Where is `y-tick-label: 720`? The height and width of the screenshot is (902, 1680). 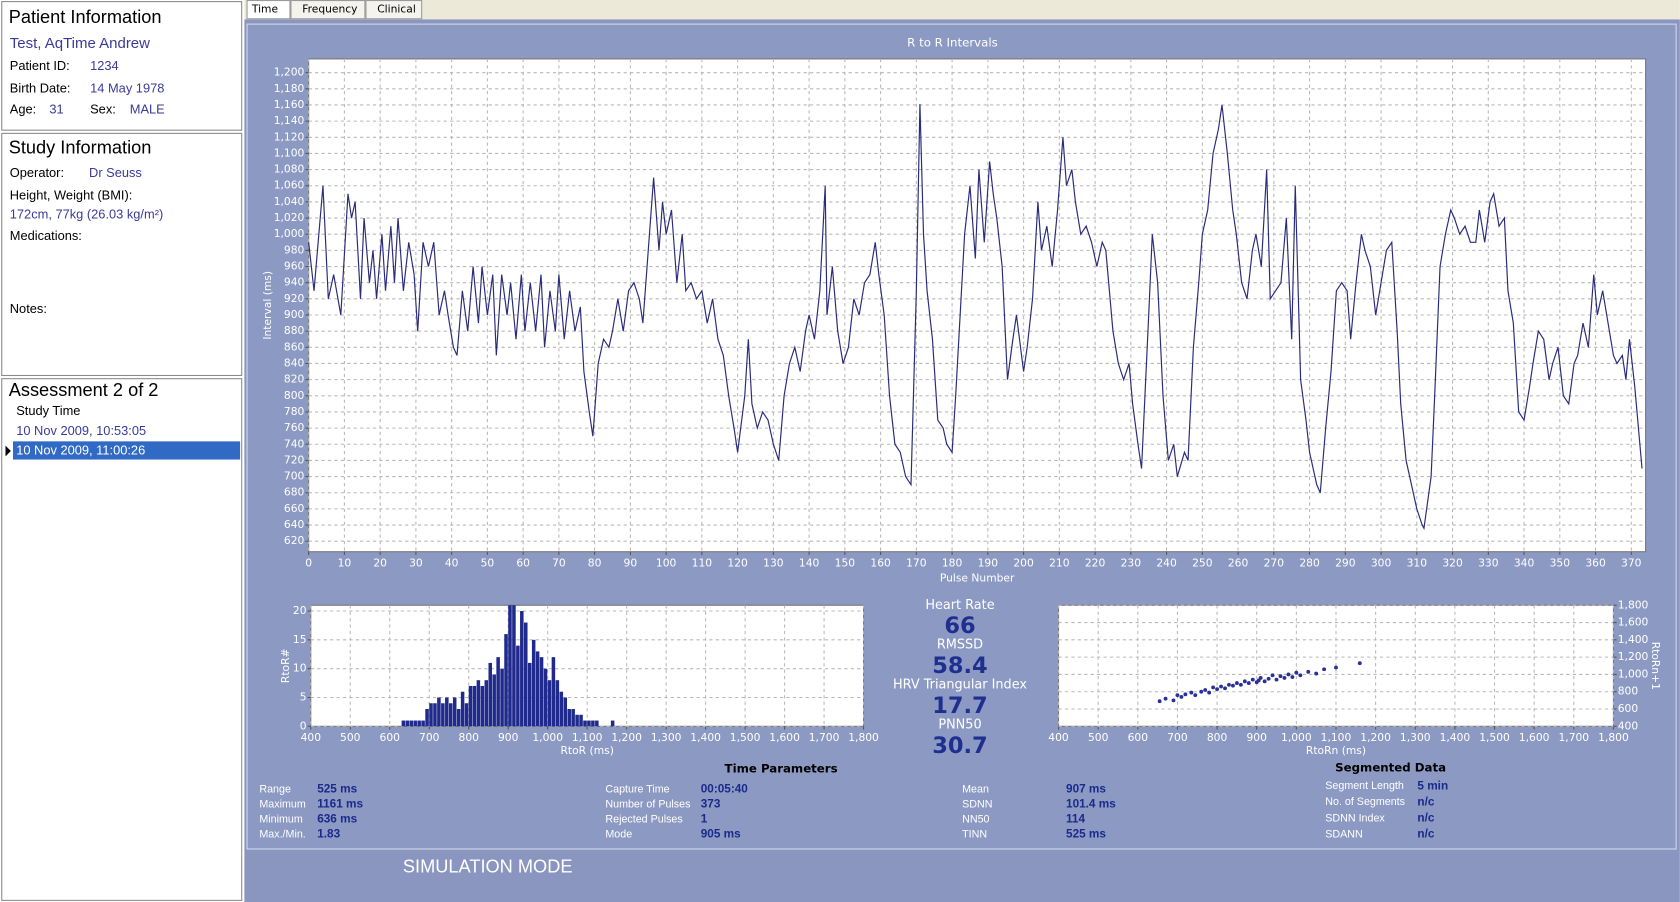
y-tick-label: 720 is located at coordinates (294, 459).